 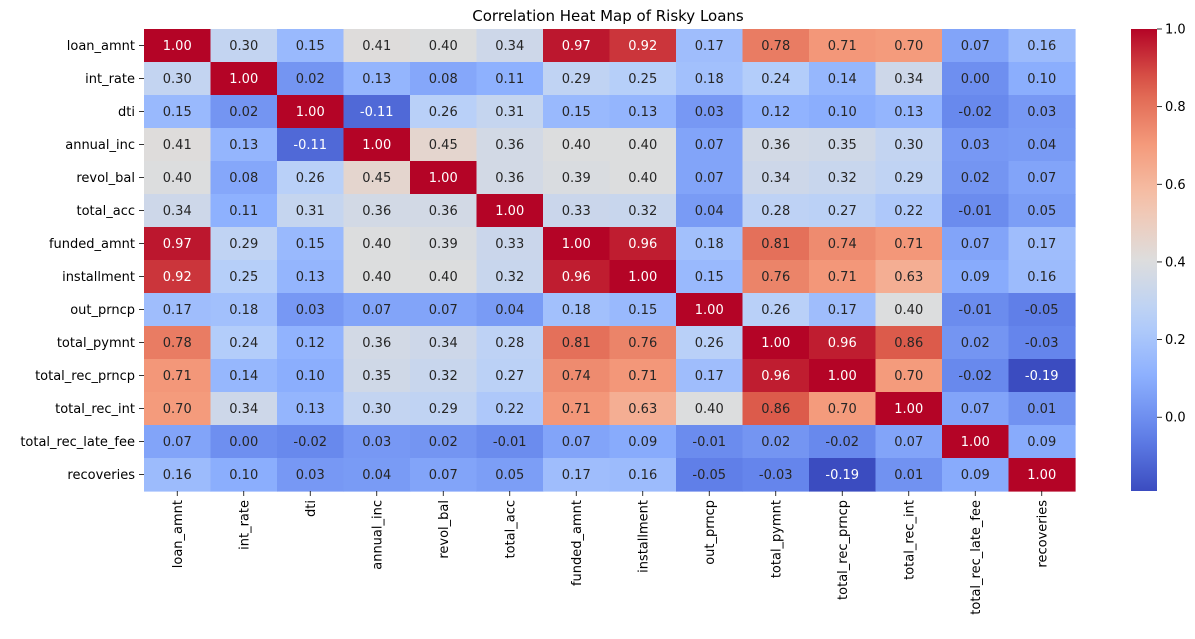 I want to click on cell-value-label: 0.17, so click(x=709, y=376).